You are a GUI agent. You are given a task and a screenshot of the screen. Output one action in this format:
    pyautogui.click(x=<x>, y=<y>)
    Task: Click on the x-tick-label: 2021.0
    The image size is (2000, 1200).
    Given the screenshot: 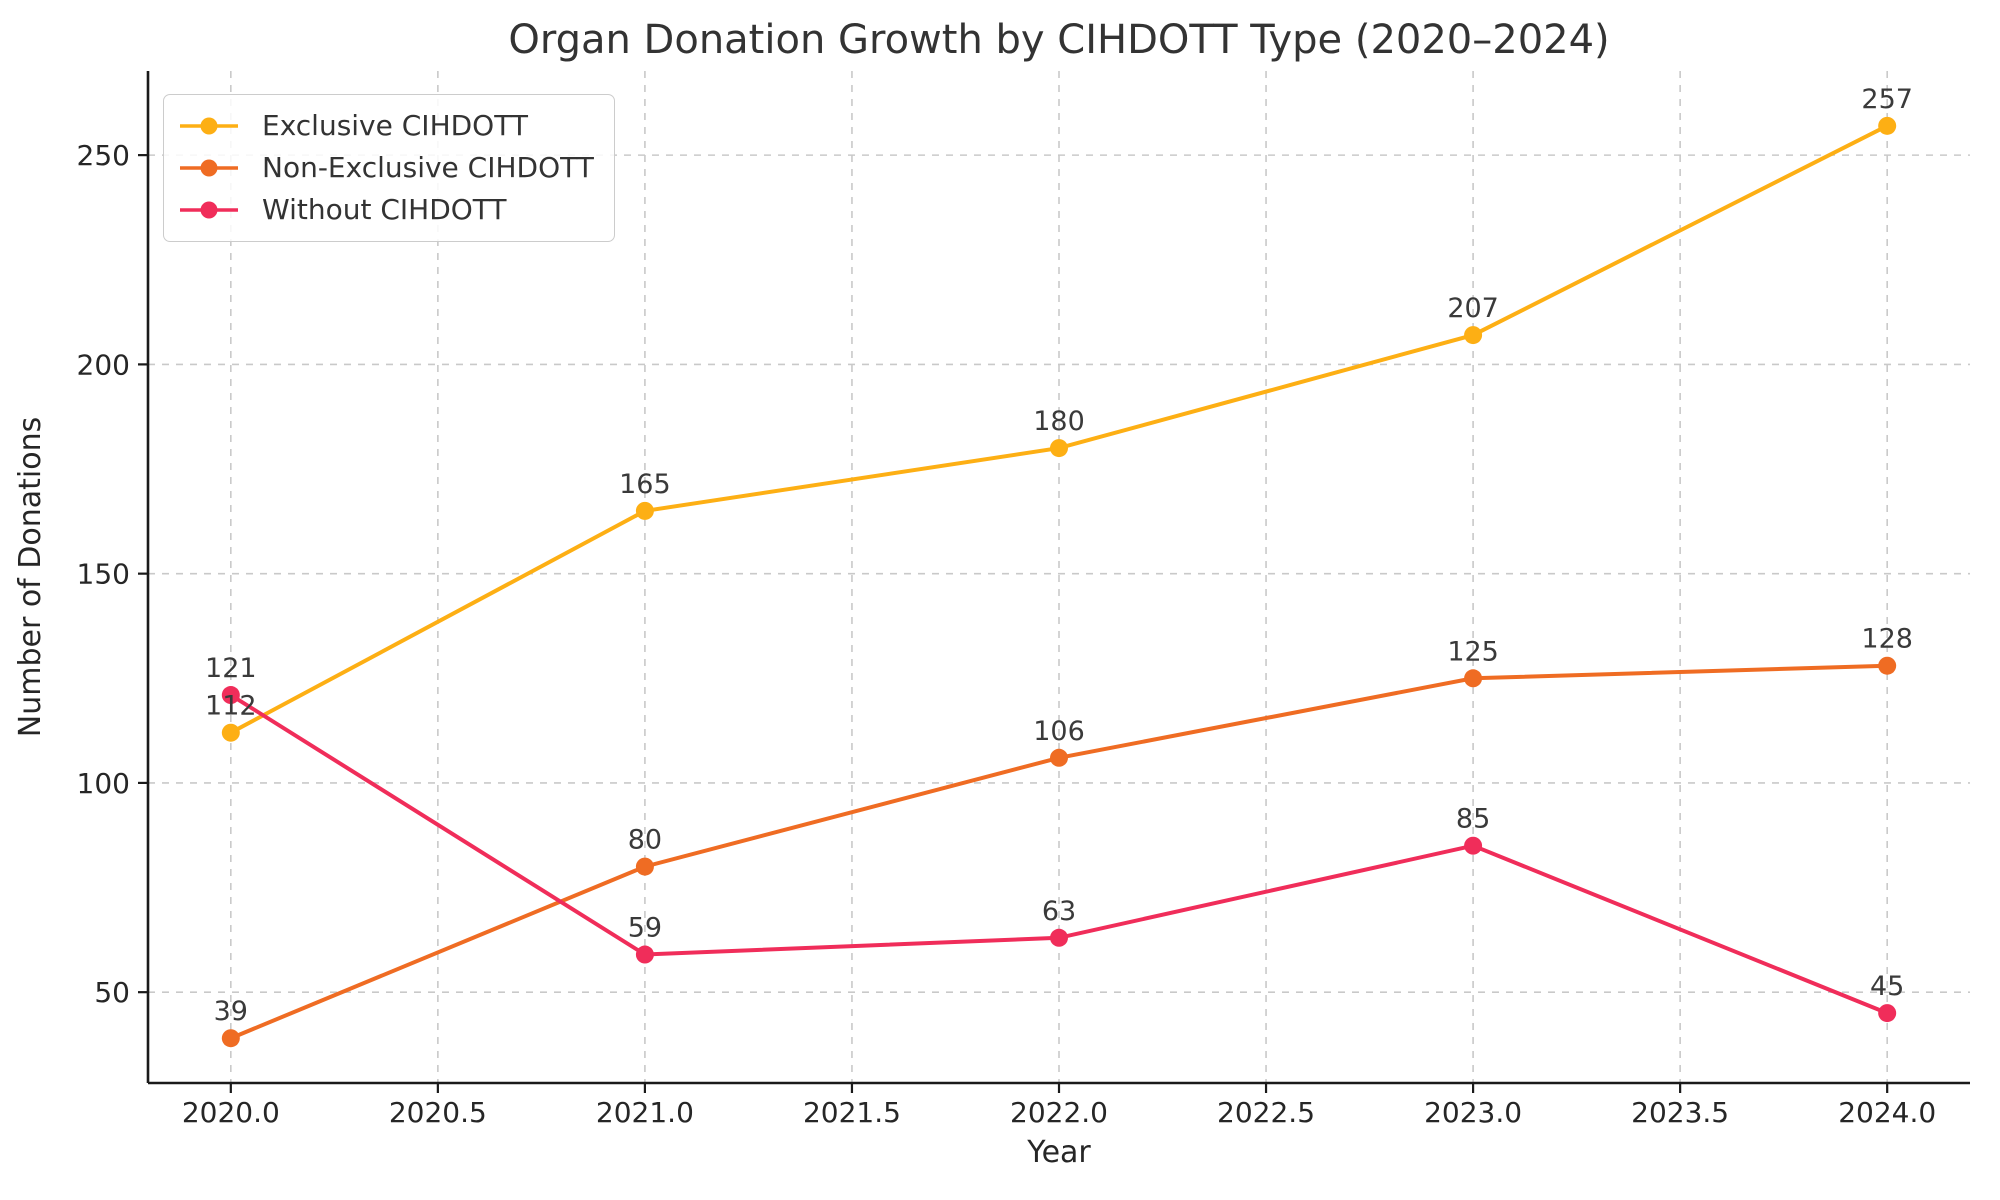 What is the action you would take?
    pyautogui.click(x=645, y=1112)
    